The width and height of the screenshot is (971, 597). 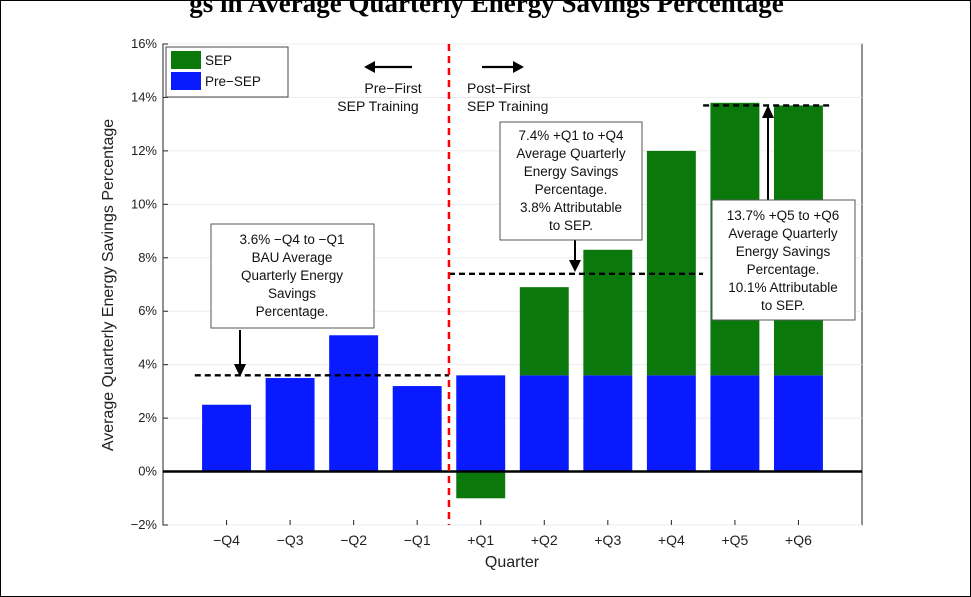 What do you see at coordinates (575, 266) in the screenshot?
I see `annotation-2-arrowhead-icon` at bounding box center [575, 266].